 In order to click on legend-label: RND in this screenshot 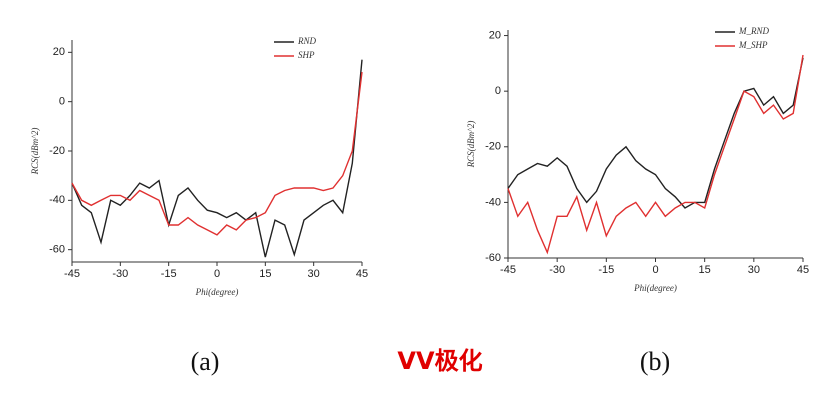, I will do `click(307, 41)`.